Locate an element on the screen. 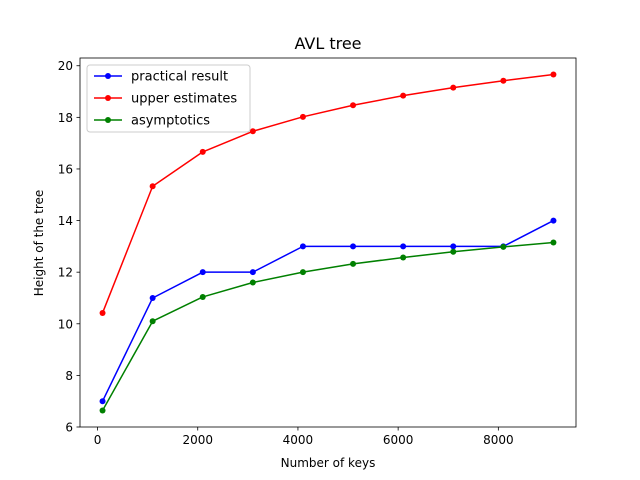 The image size is (640, 480). x-tick-label: 4000 is located at coordinates (298, 440).